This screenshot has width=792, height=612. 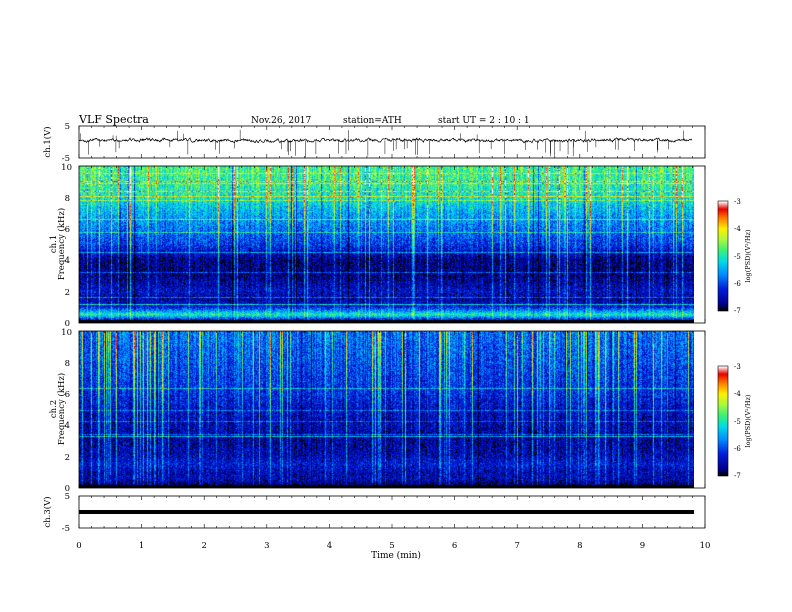 I want to click on figure-title: VLF Spectra, so click(x=113, y=119).